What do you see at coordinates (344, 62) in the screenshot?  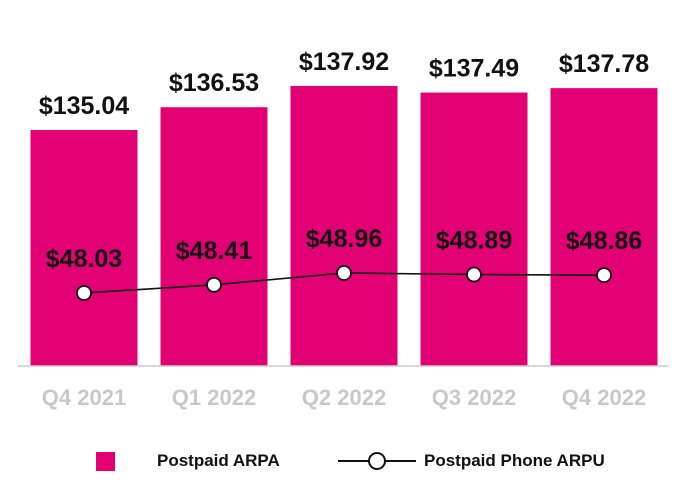 I see `bar-value-label: $137.92` at bounding box center [344, 62].